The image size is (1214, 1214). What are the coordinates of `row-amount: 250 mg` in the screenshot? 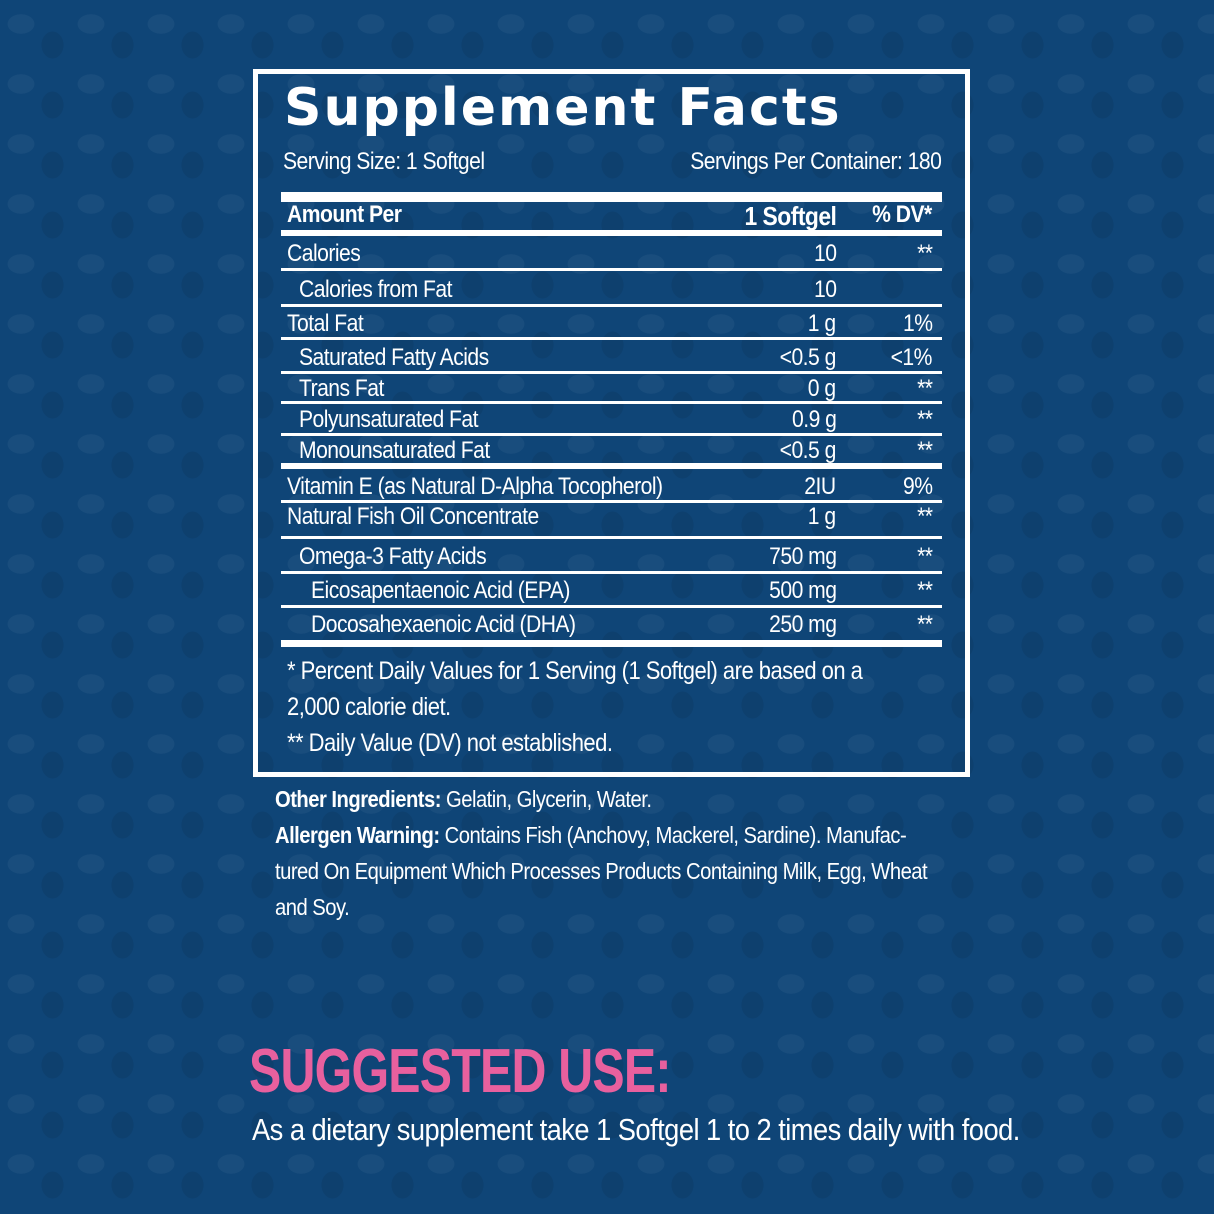 It's located at (802, 624).